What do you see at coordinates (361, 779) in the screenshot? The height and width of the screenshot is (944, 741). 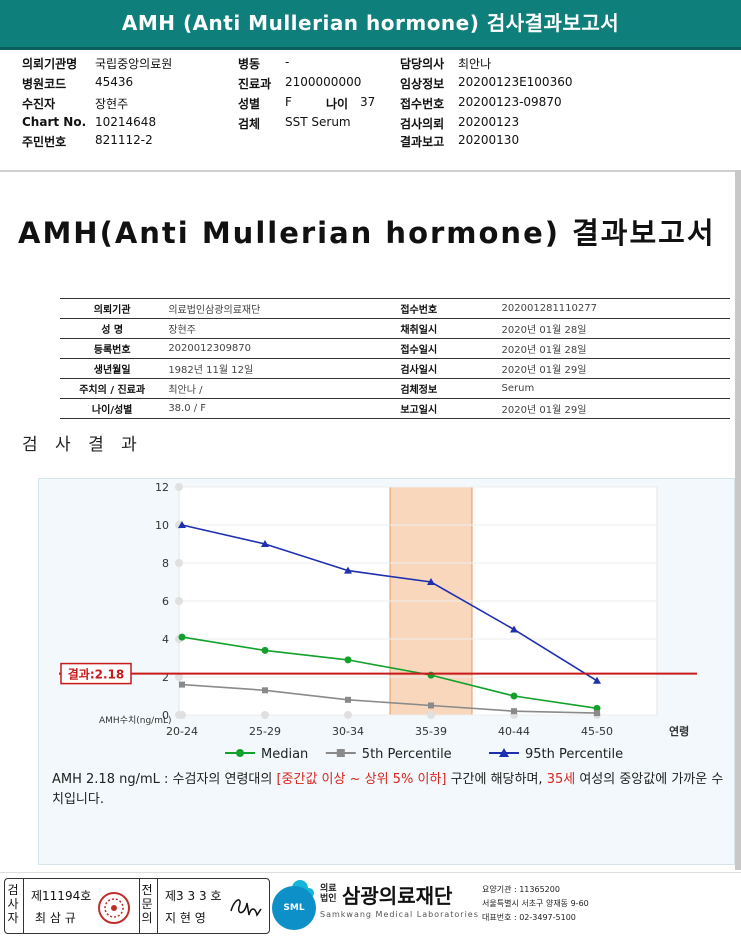 I see `note-highlight: [중간값 이상 ~ 상위 5% 이하]` at bounding box center [361, 779].